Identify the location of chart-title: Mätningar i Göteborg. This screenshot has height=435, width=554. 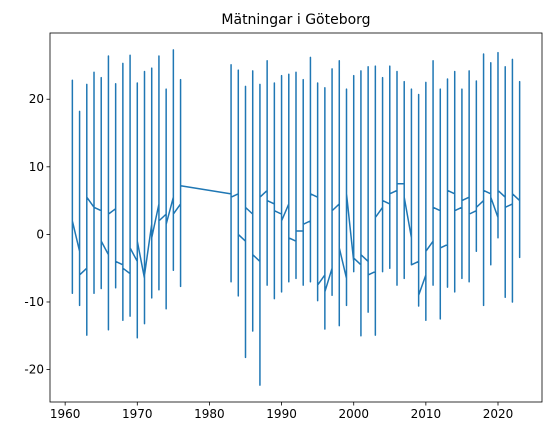
(295, 20).